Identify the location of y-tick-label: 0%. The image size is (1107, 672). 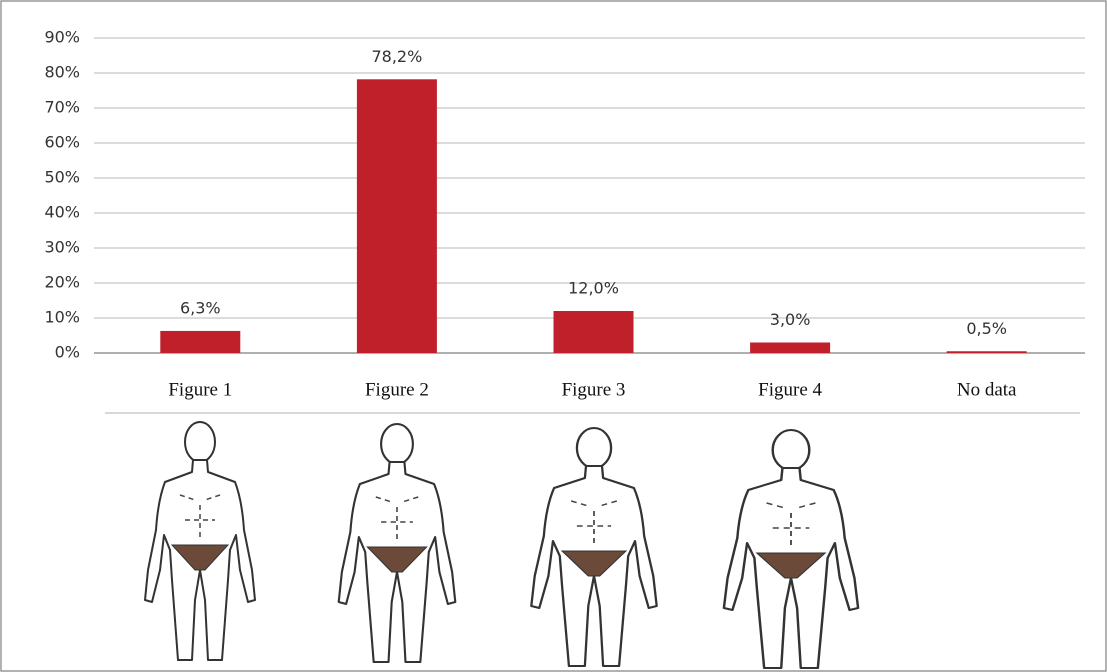
(67, 352).